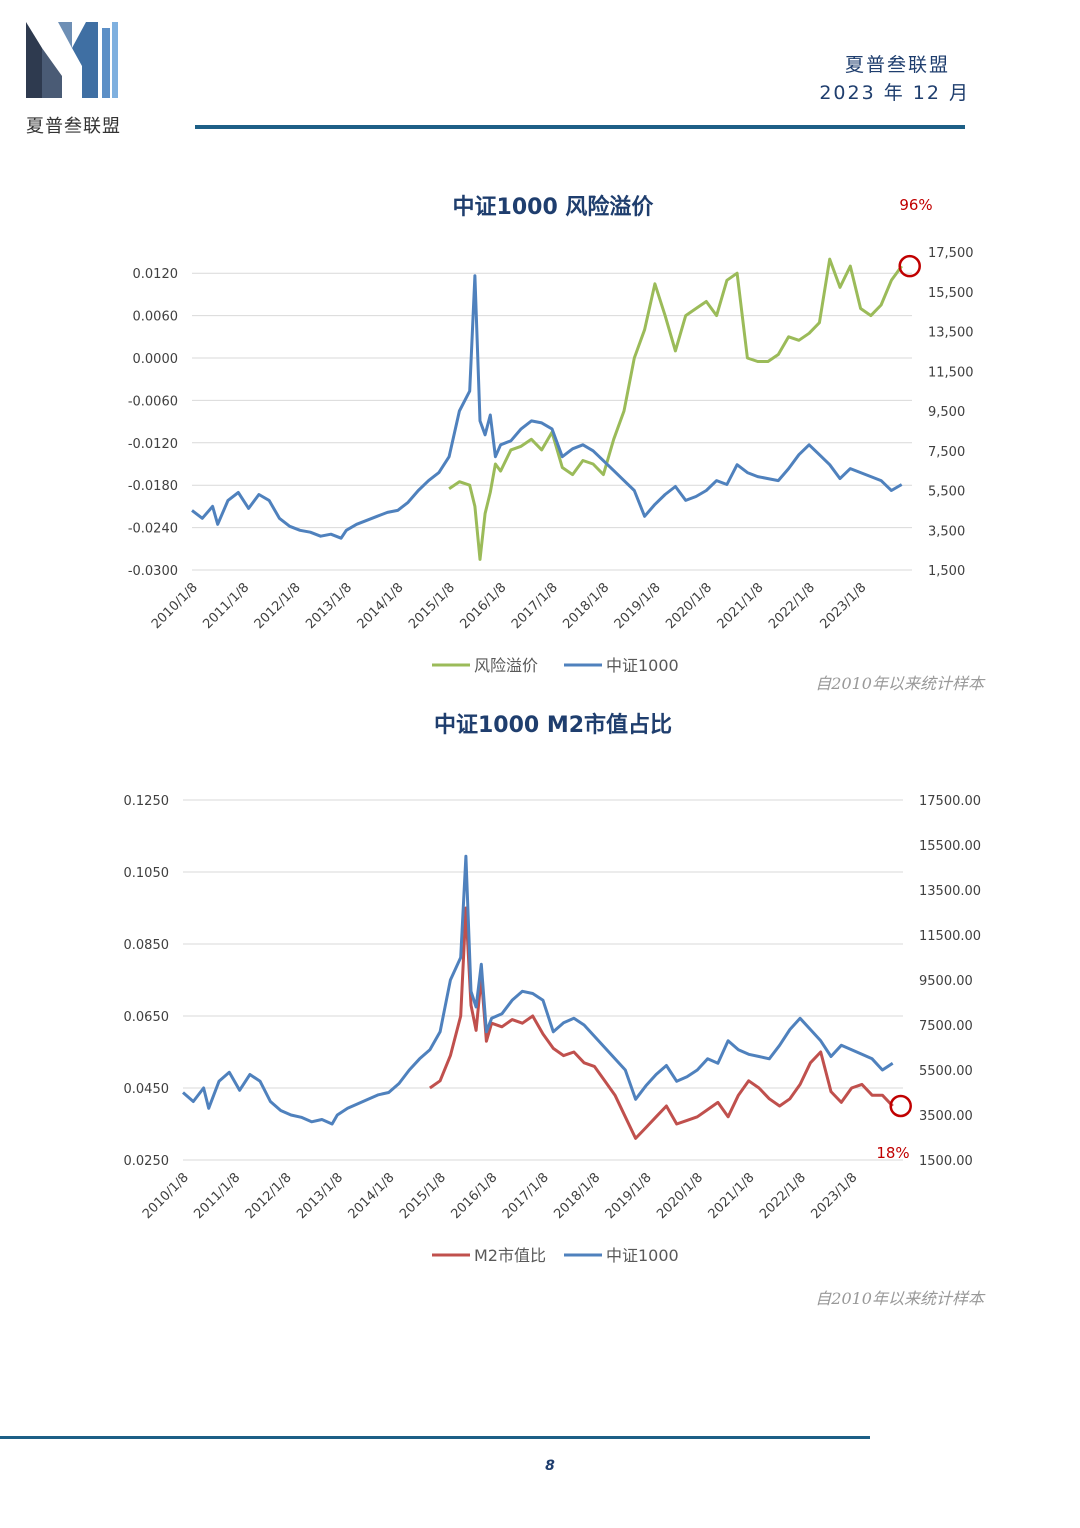  I want to click on chart2-source-note: 自2010年以来统计样本, so click(899, 1298).